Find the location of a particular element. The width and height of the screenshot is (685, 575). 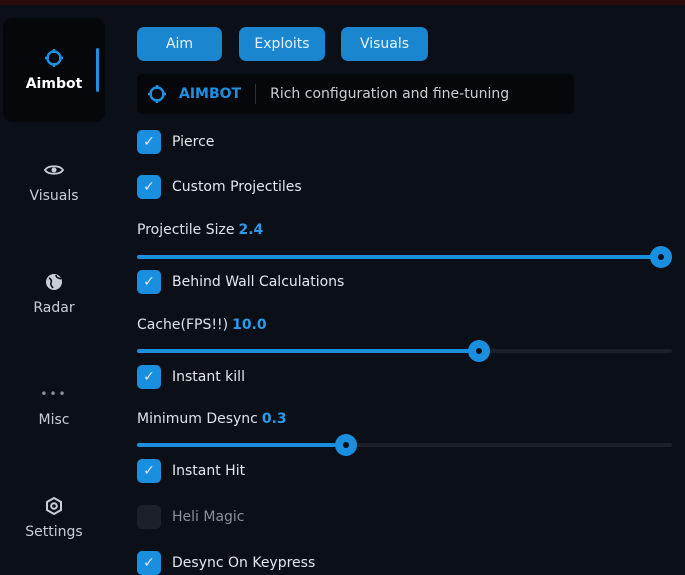

checkbox-label: Desync On Keypress is located at coordinates (244, 563).